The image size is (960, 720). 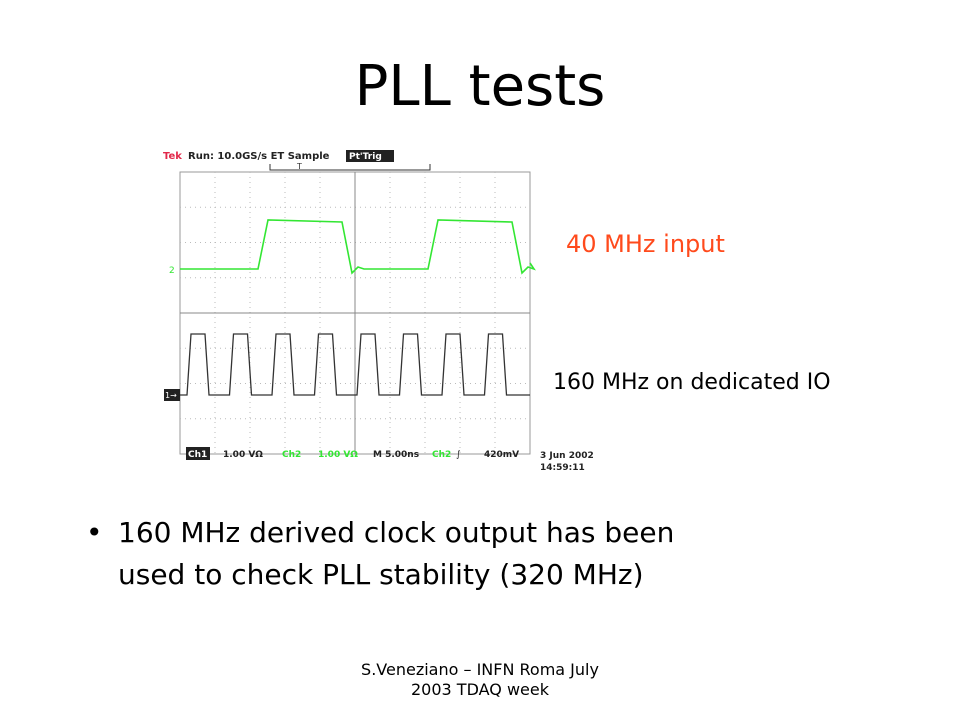 What do you see at coordinates (172, 271) in the screenshot?
I see `ch2-marker: 2` at bounding box center [172, 271].